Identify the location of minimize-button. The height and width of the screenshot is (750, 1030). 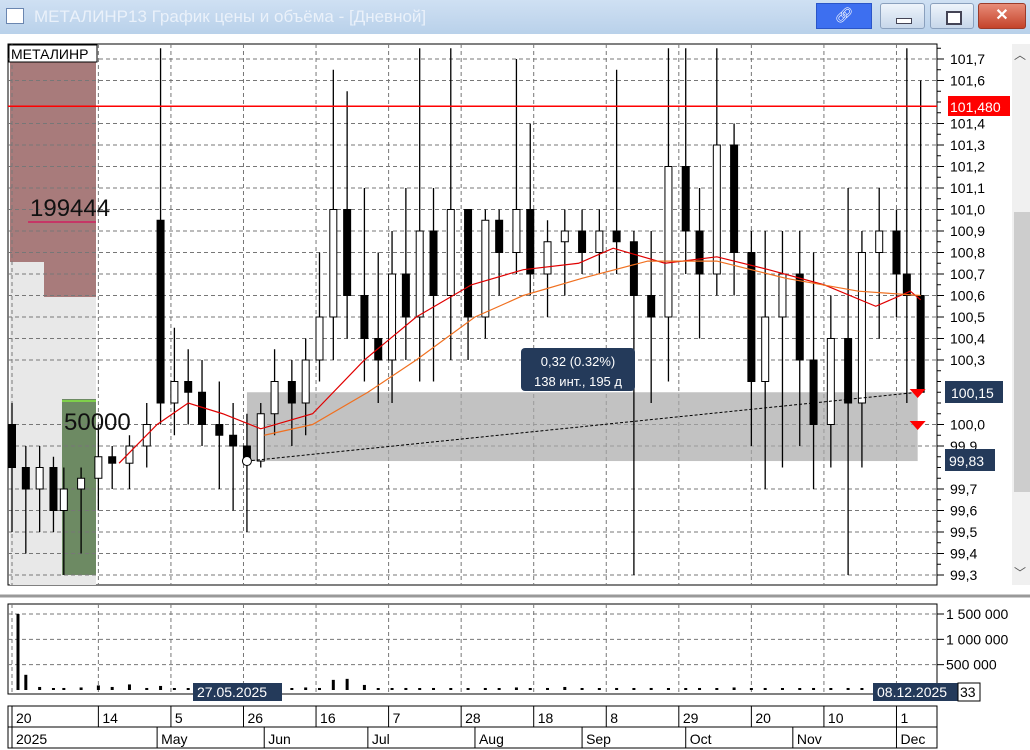
(902, 16).